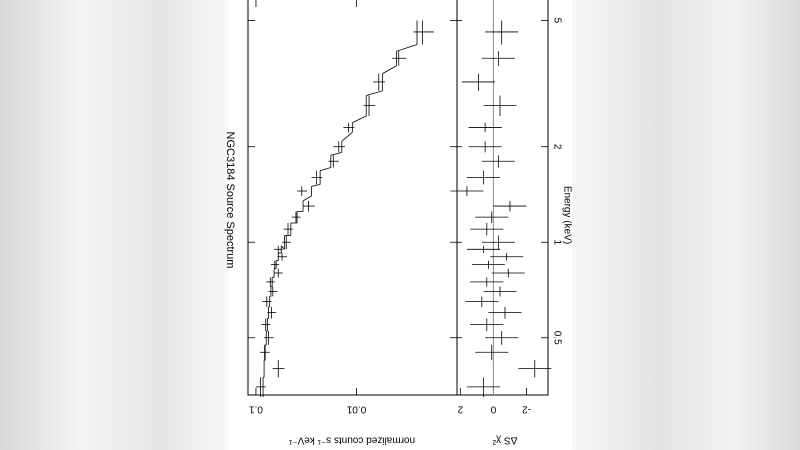 This screenshot has height=450, width=800. What do you see at coordinates (460, 408) in the screenshot?
I see `y2-tick-label: 2` at bounding box center [460, 408].